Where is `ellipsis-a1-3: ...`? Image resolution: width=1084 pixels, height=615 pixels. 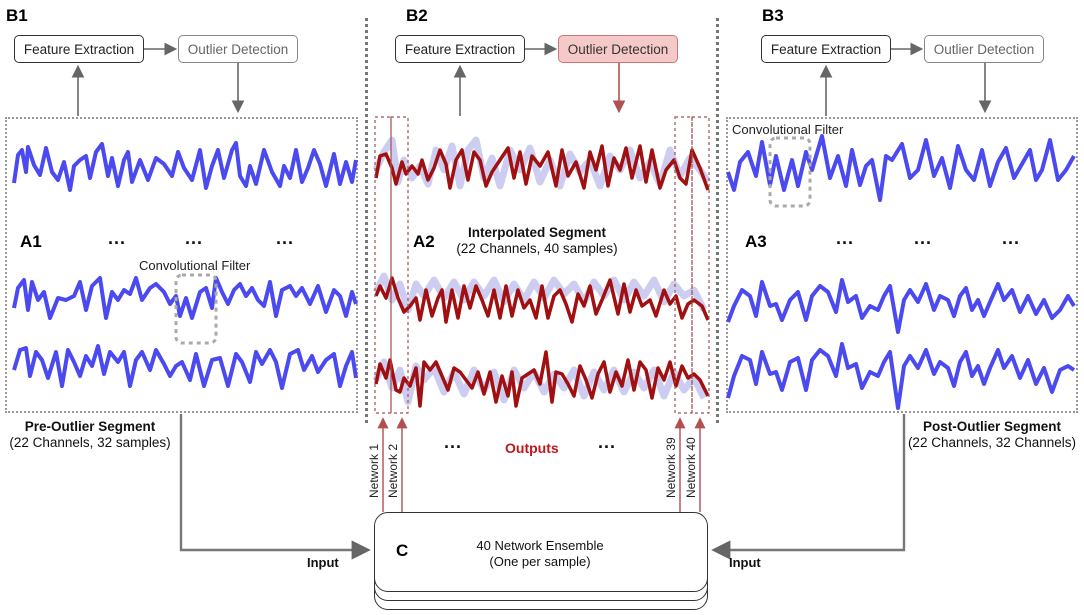
ellipsis-a1-3: ... is located at coordinates (285, 238).